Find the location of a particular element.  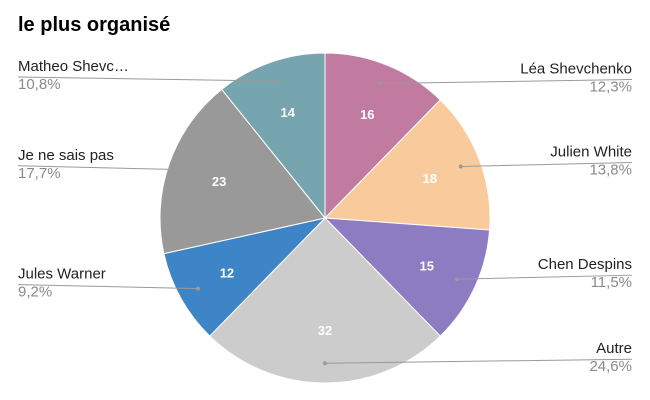

leader-line-lea-shevchenko is located at coordinates (506, 82).